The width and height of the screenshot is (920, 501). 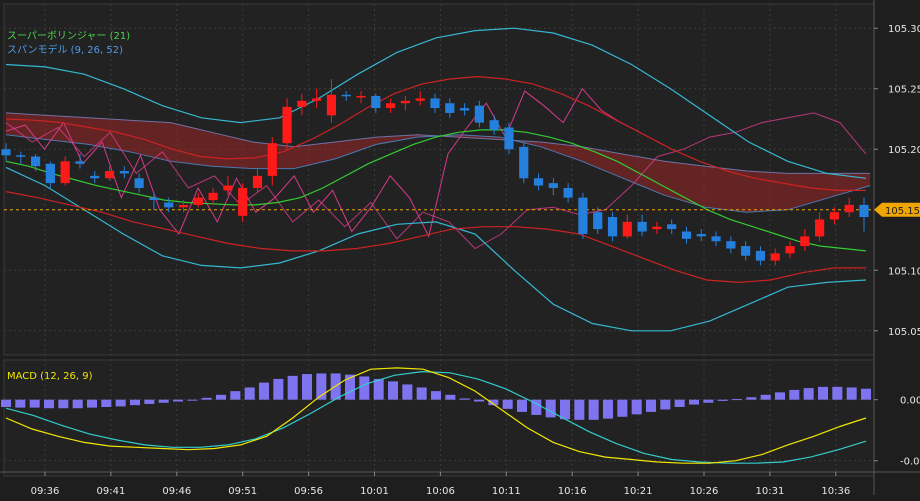 I want to click on time-tick-label: 10:21, so click(x=638, y=491).